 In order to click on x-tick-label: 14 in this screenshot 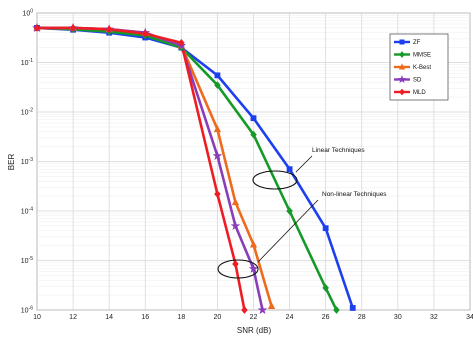, I will do `click(109, 317)`.